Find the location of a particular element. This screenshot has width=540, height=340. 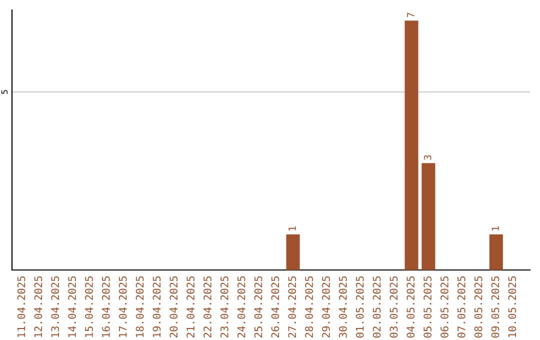

x-tick-label: 10.05.2025 is located at coordinates (512, 307).